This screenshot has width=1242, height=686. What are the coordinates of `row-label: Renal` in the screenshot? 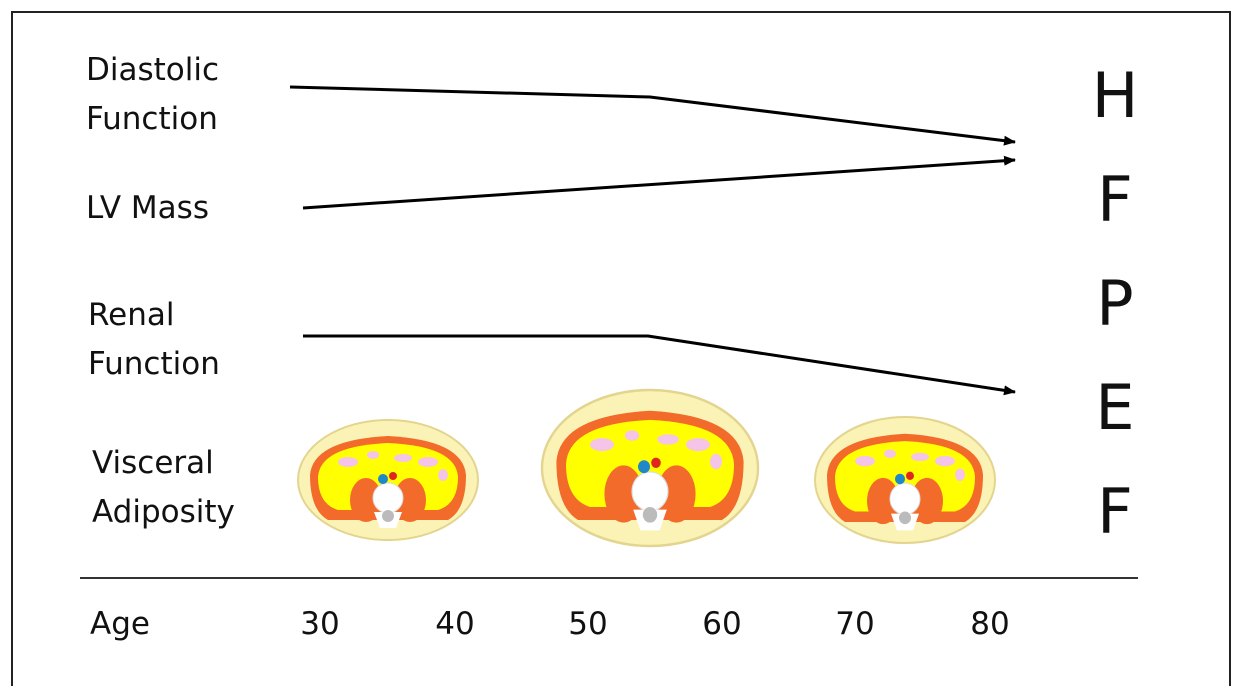 It's located at (131, 315).